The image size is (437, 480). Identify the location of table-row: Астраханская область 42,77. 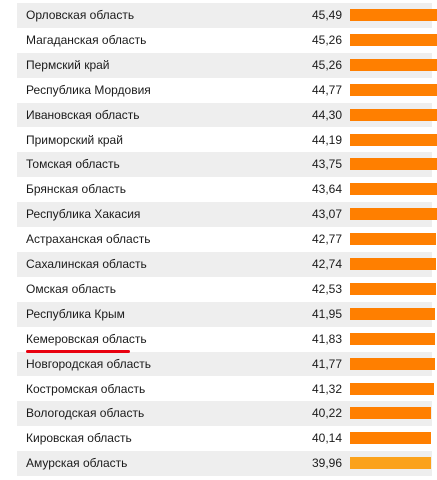
(227, 239).